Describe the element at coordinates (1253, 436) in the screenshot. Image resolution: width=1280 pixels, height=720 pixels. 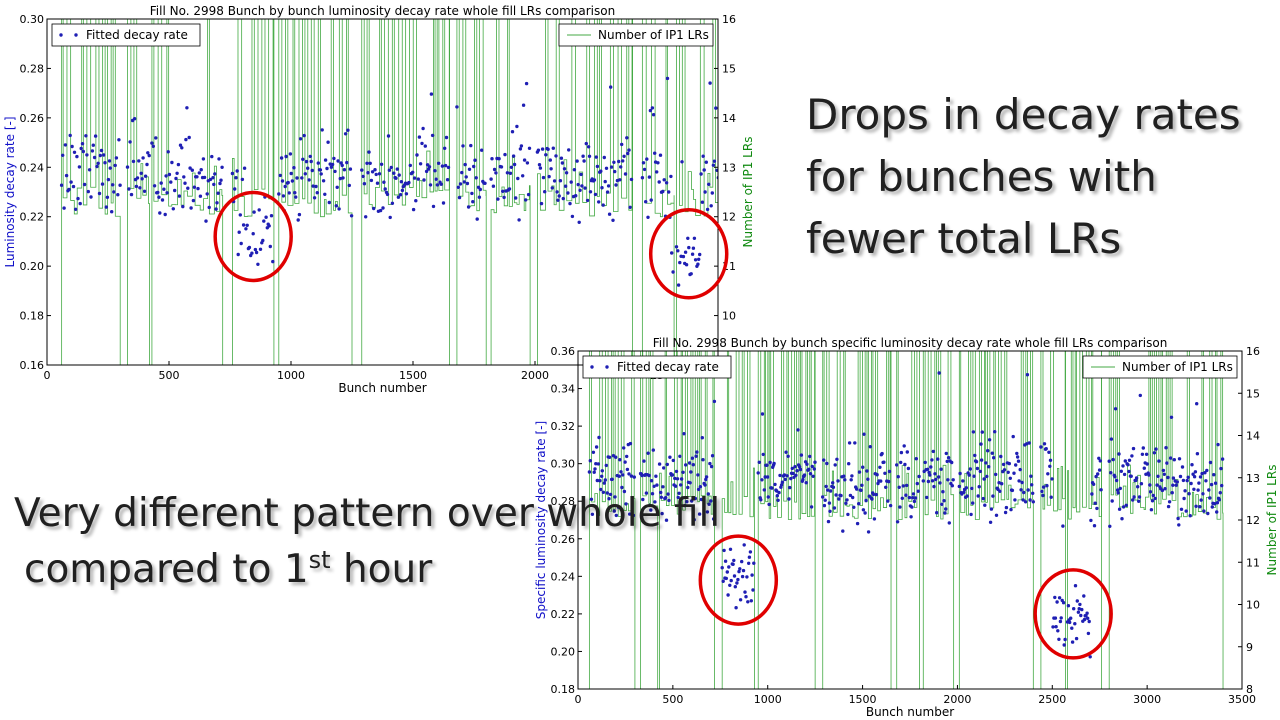
I see `y2-tick-label: 14` at that location.